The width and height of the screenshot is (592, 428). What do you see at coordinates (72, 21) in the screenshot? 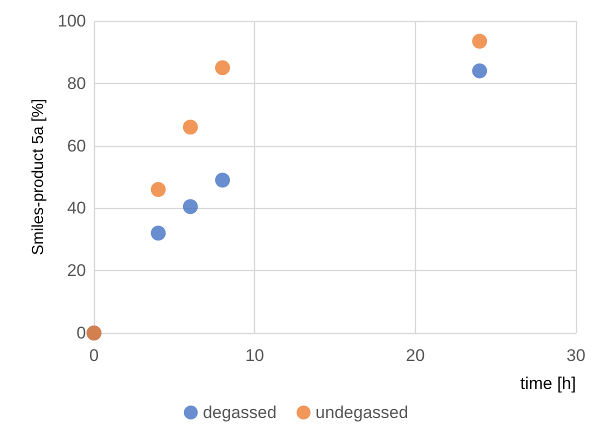
I see `y-tick-label: 100` at bounding box center [72, 21].